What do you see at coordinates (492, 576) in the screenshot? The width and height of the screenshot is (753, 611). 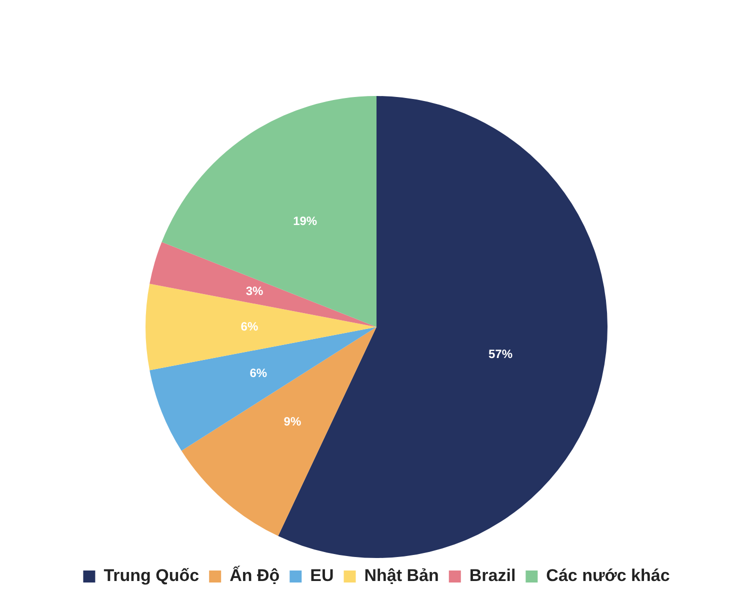 I see `legend-label: Brazil` at bounding box center [492, 576].